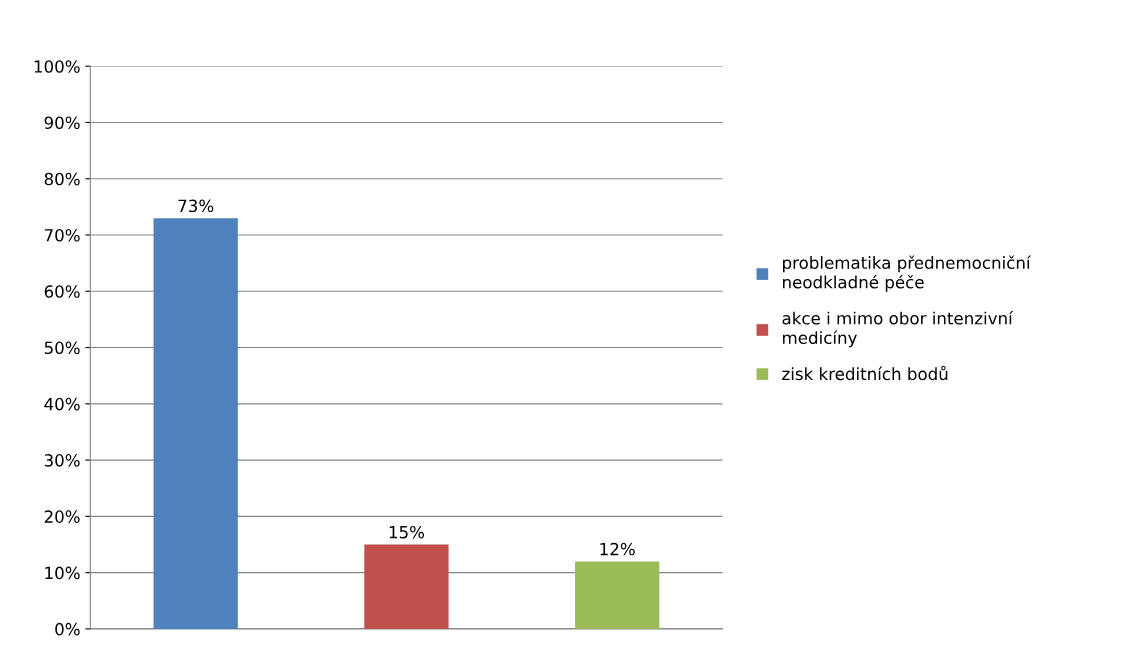 The height and width of the screenshot is (662, 1129). I want to click on y-tick-label: 90%, so click(62, 123).